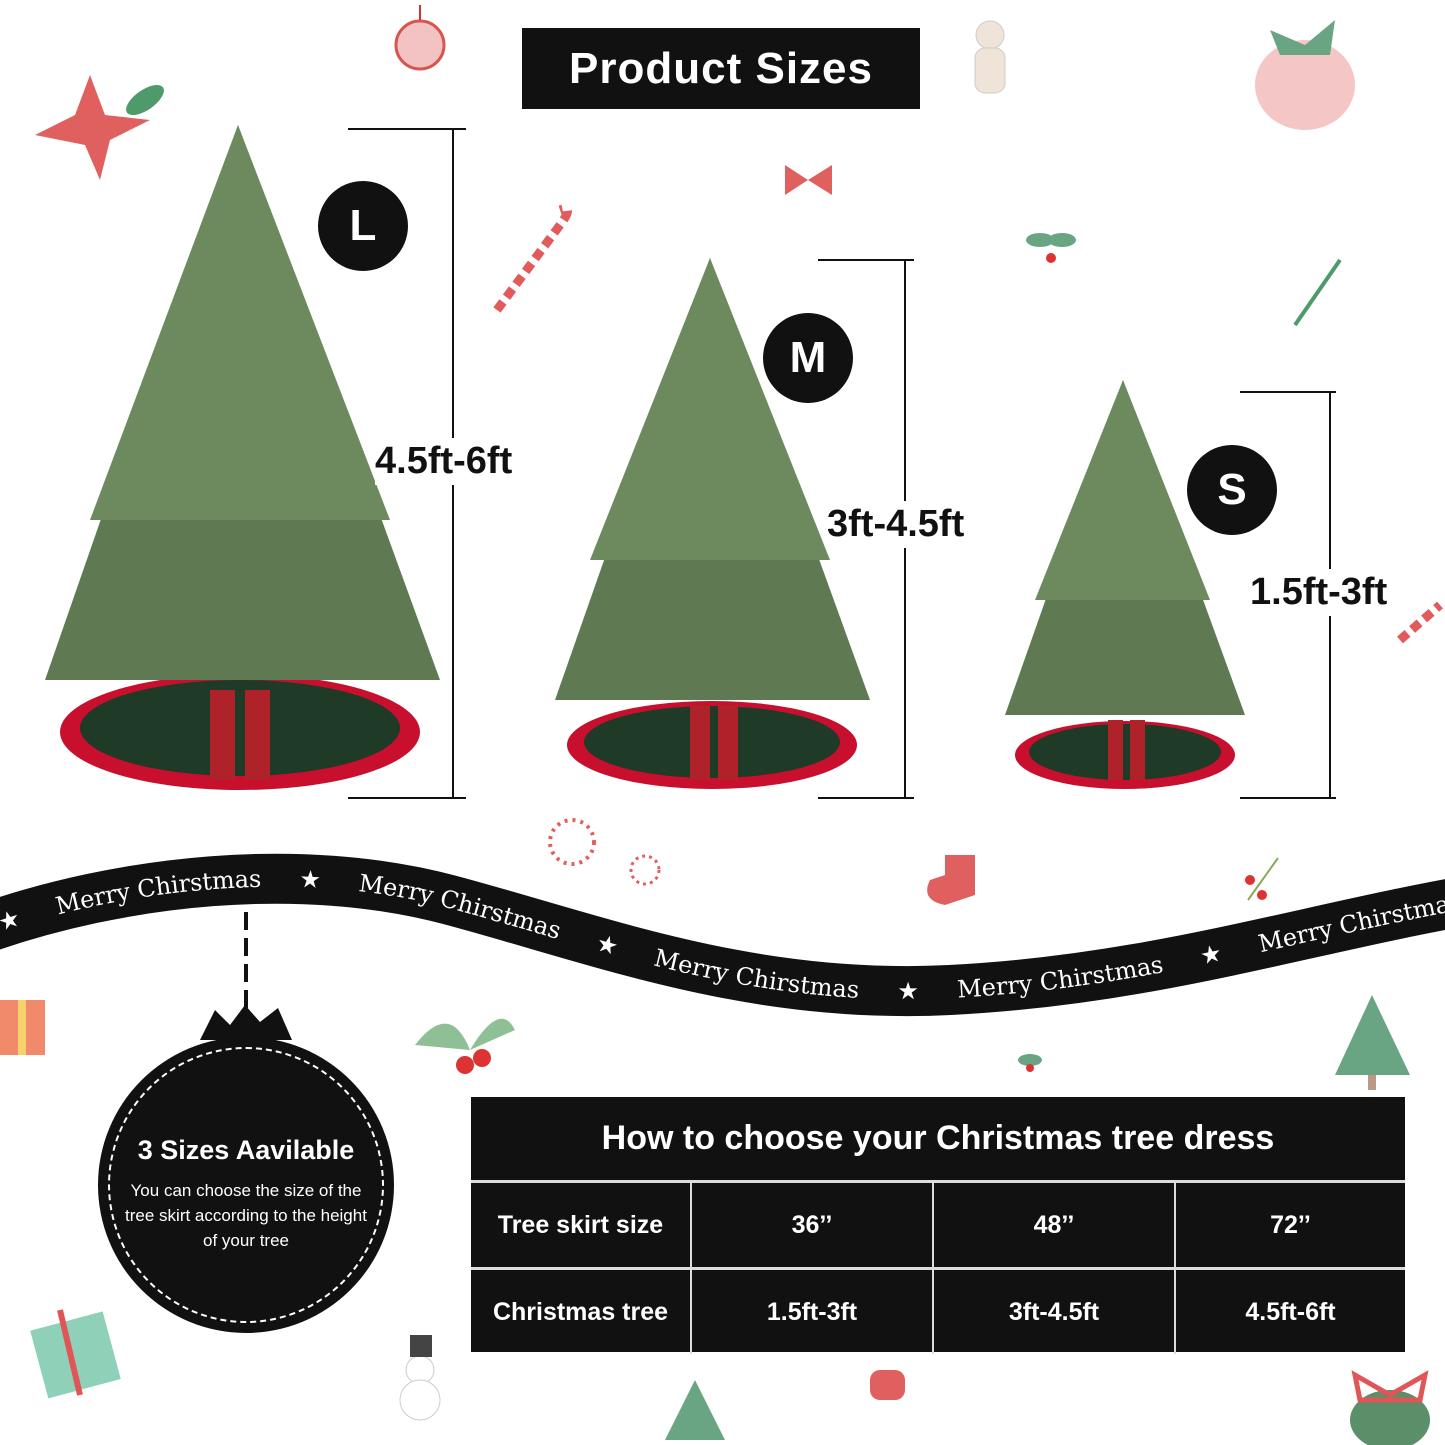 This screenshot has width=1445, height=1445. Describe the element at coordinates (896, 524) in the screenshot. I see `height-range-m: 3ft-4.5ft` at that location.